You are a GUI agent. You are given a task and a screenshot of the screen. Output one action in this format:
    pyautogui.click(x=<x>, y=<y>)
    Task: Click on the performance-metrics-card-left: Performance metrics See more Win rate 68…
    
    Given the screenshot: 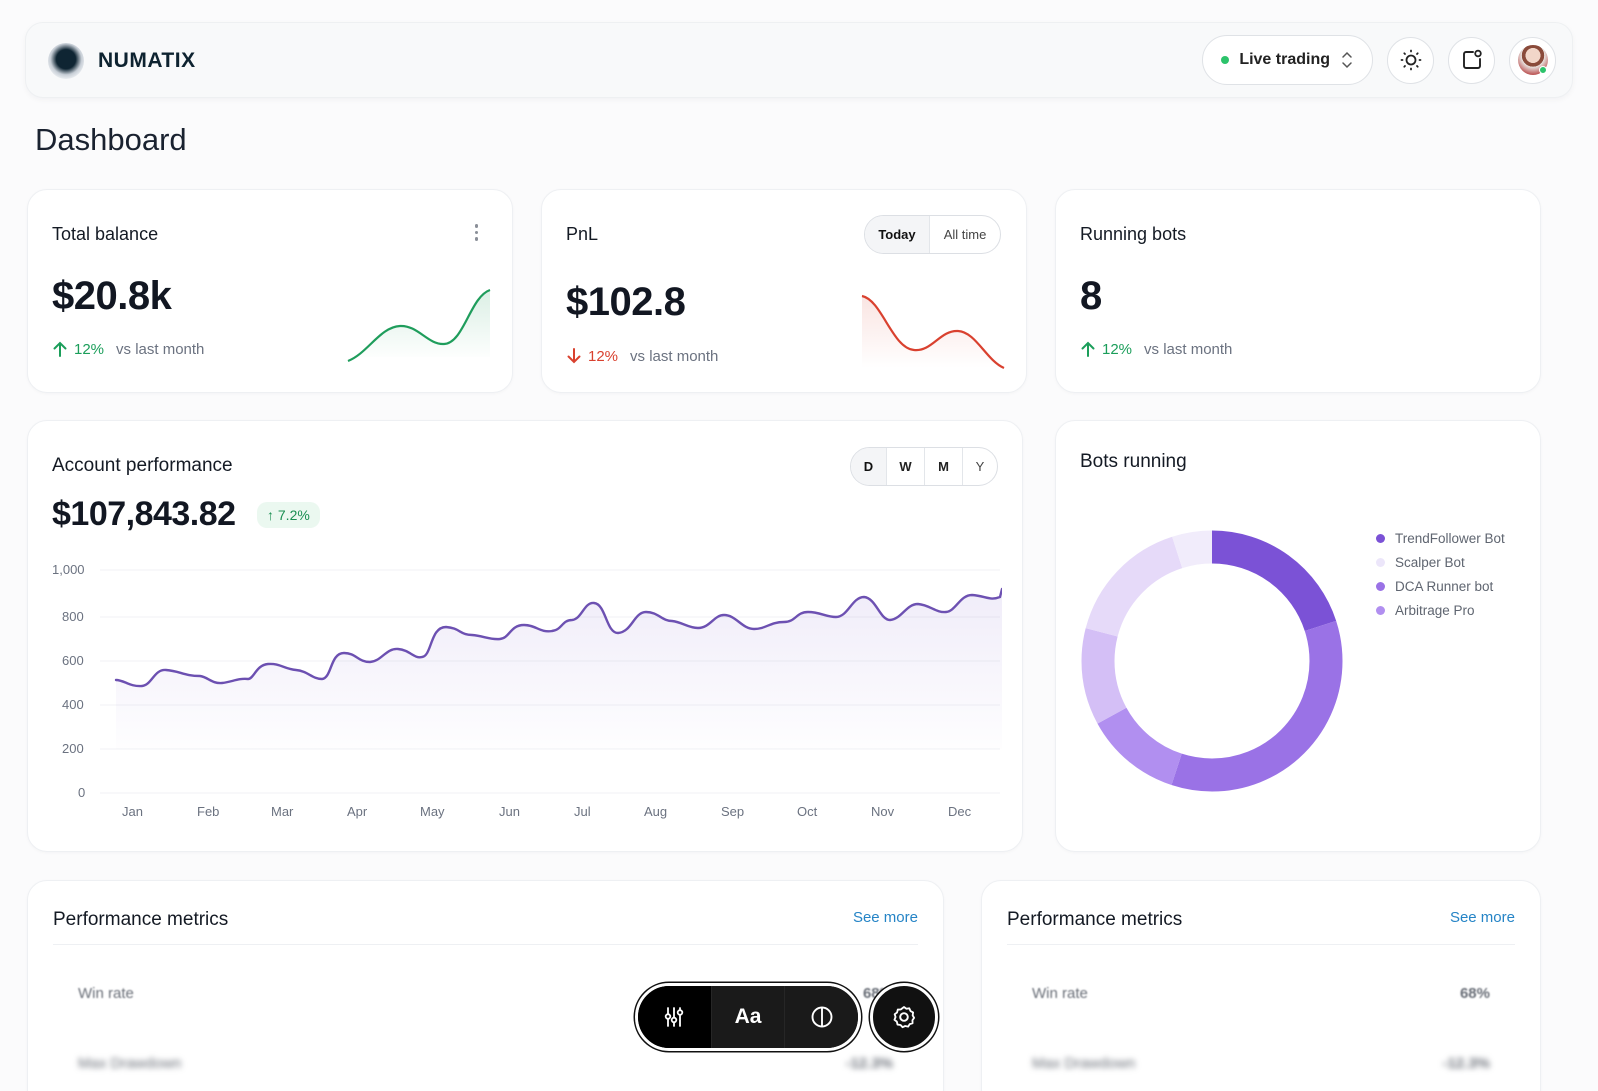 What is the action you would take?
    pyautogui.click(x=485, y=985)
    